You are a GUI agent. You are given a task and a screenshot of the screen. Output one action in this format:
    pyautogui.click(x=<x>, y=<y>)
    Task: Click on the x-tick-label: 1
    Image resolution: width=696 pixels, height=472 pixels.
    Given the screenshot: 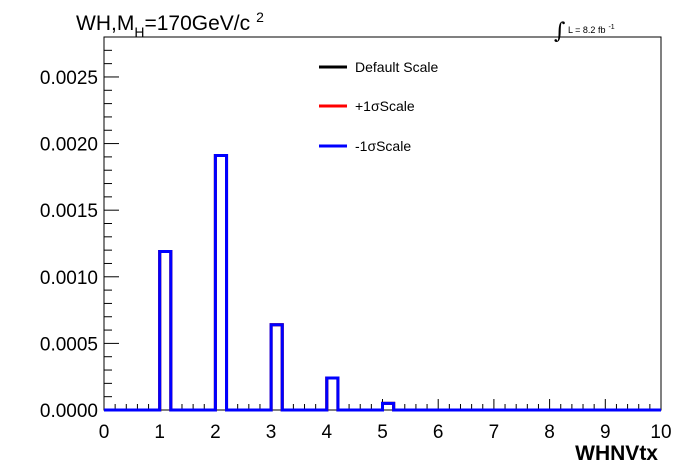 What is the action you would take?
    pyautogui.click(x=159, y=432)
    